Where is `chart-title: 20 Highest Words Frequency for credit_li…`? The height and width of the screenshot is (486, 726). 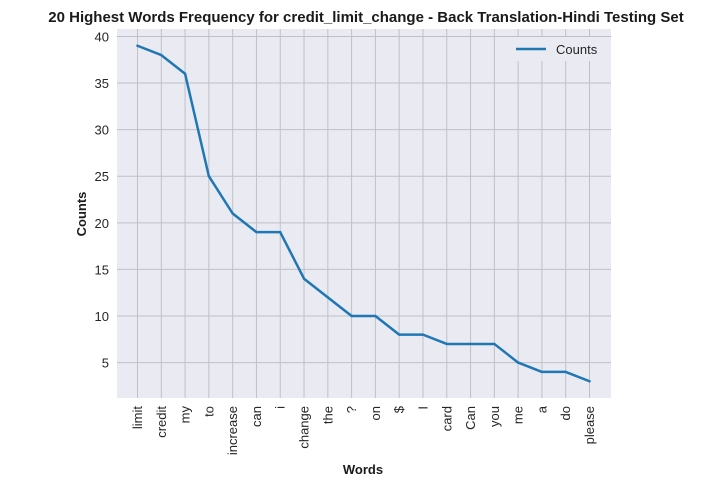
chart-title: 20 Highest Words Frequency for credit_li… is located at coordinates (365, 17).